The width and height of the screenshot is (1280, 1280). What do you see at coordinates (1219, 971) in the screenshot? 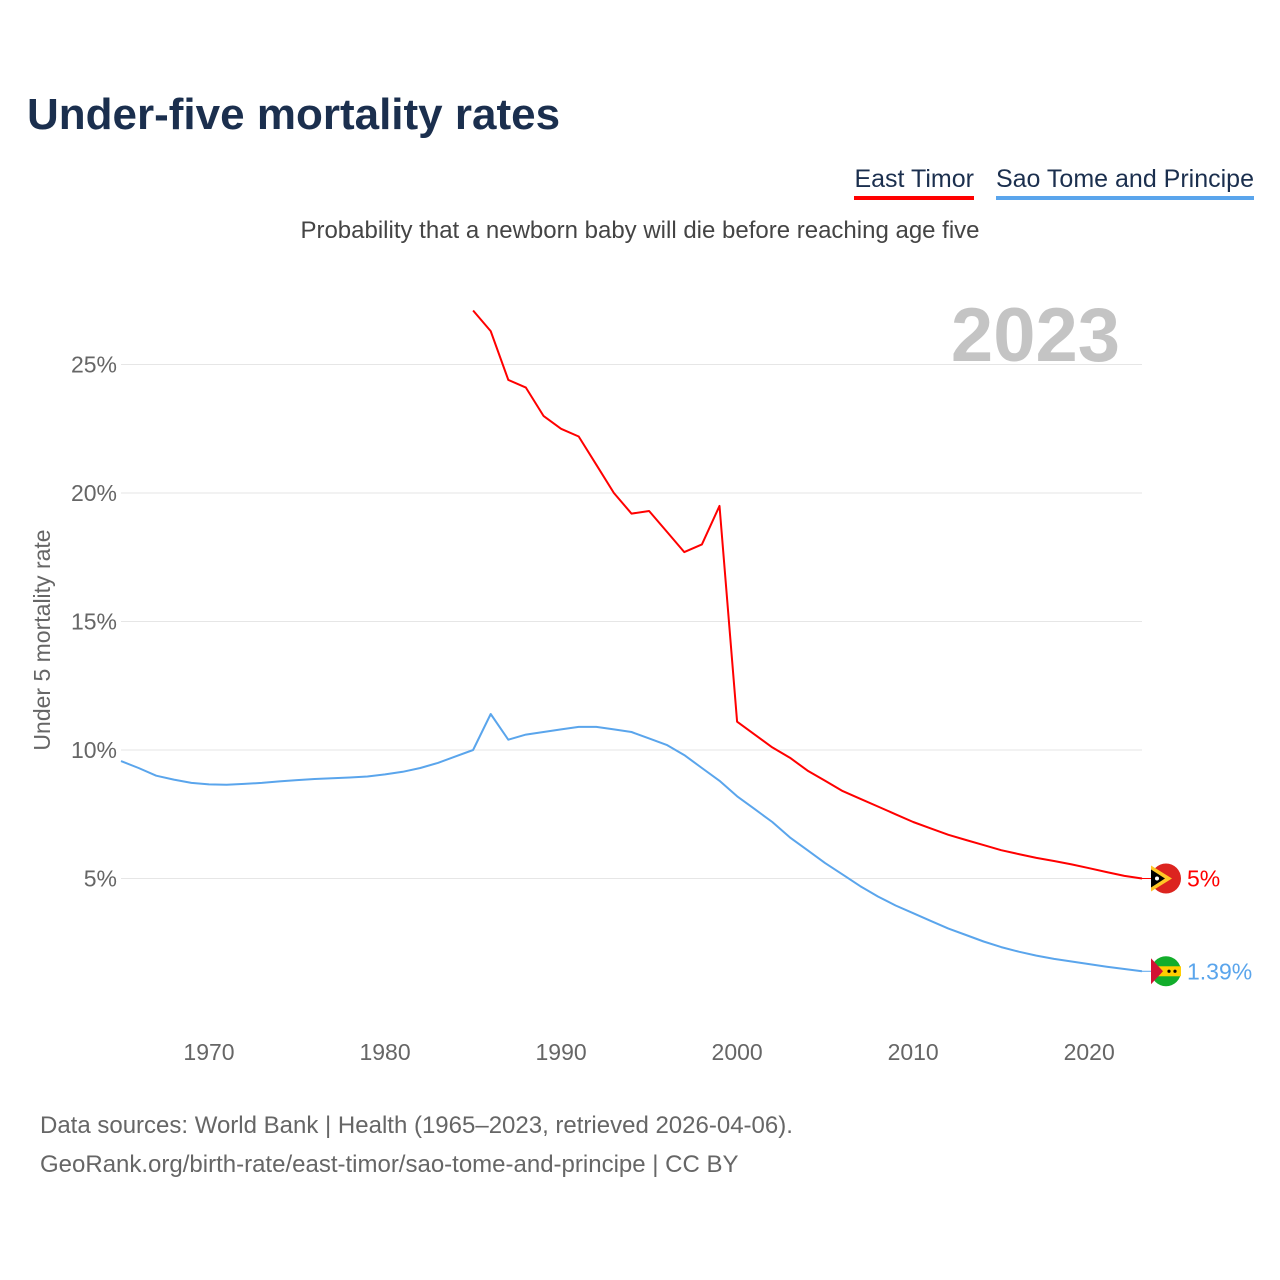
I see `end-value-label: 1.39%` at bounding box center [1219, 971].